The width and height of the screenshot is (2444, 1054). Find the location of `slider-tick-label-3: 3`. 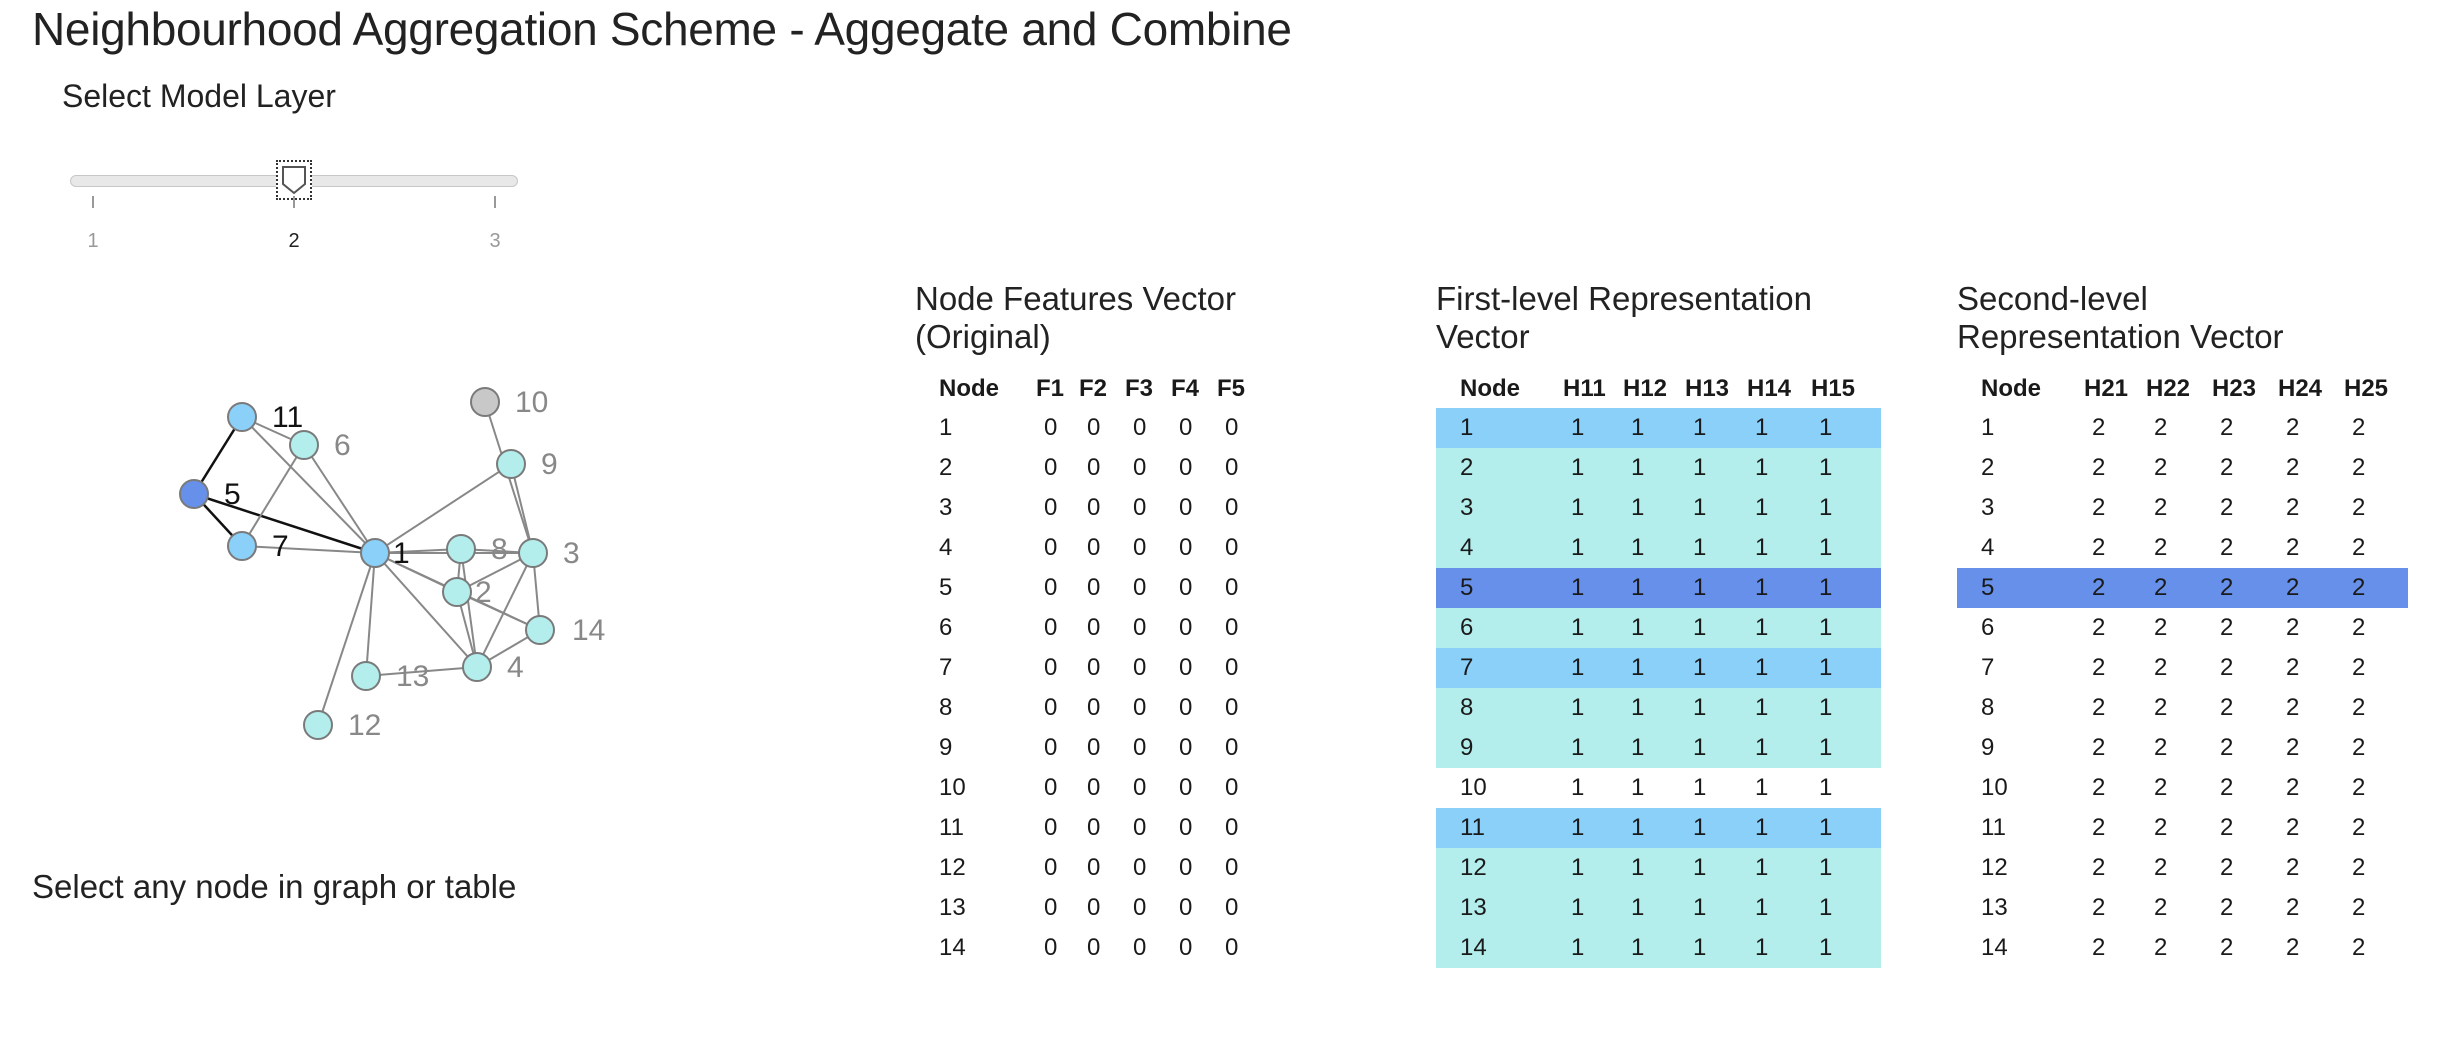

slider-tick-label-3: 3 is located at coordinates (495, 241).